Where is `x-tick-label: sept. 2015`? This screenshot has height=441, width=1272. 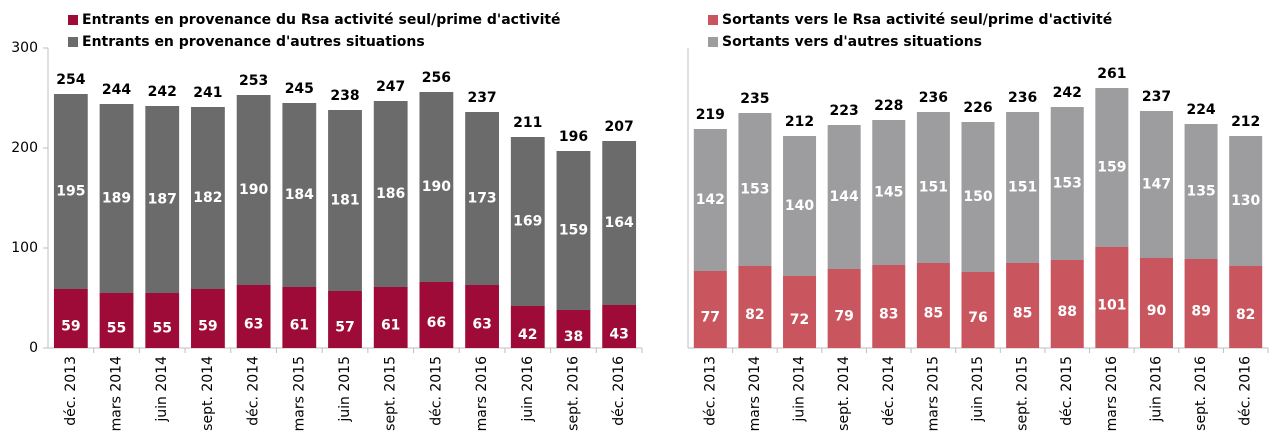
x-tick-label: sept. 2015 is located at coordinates (1023, 393).